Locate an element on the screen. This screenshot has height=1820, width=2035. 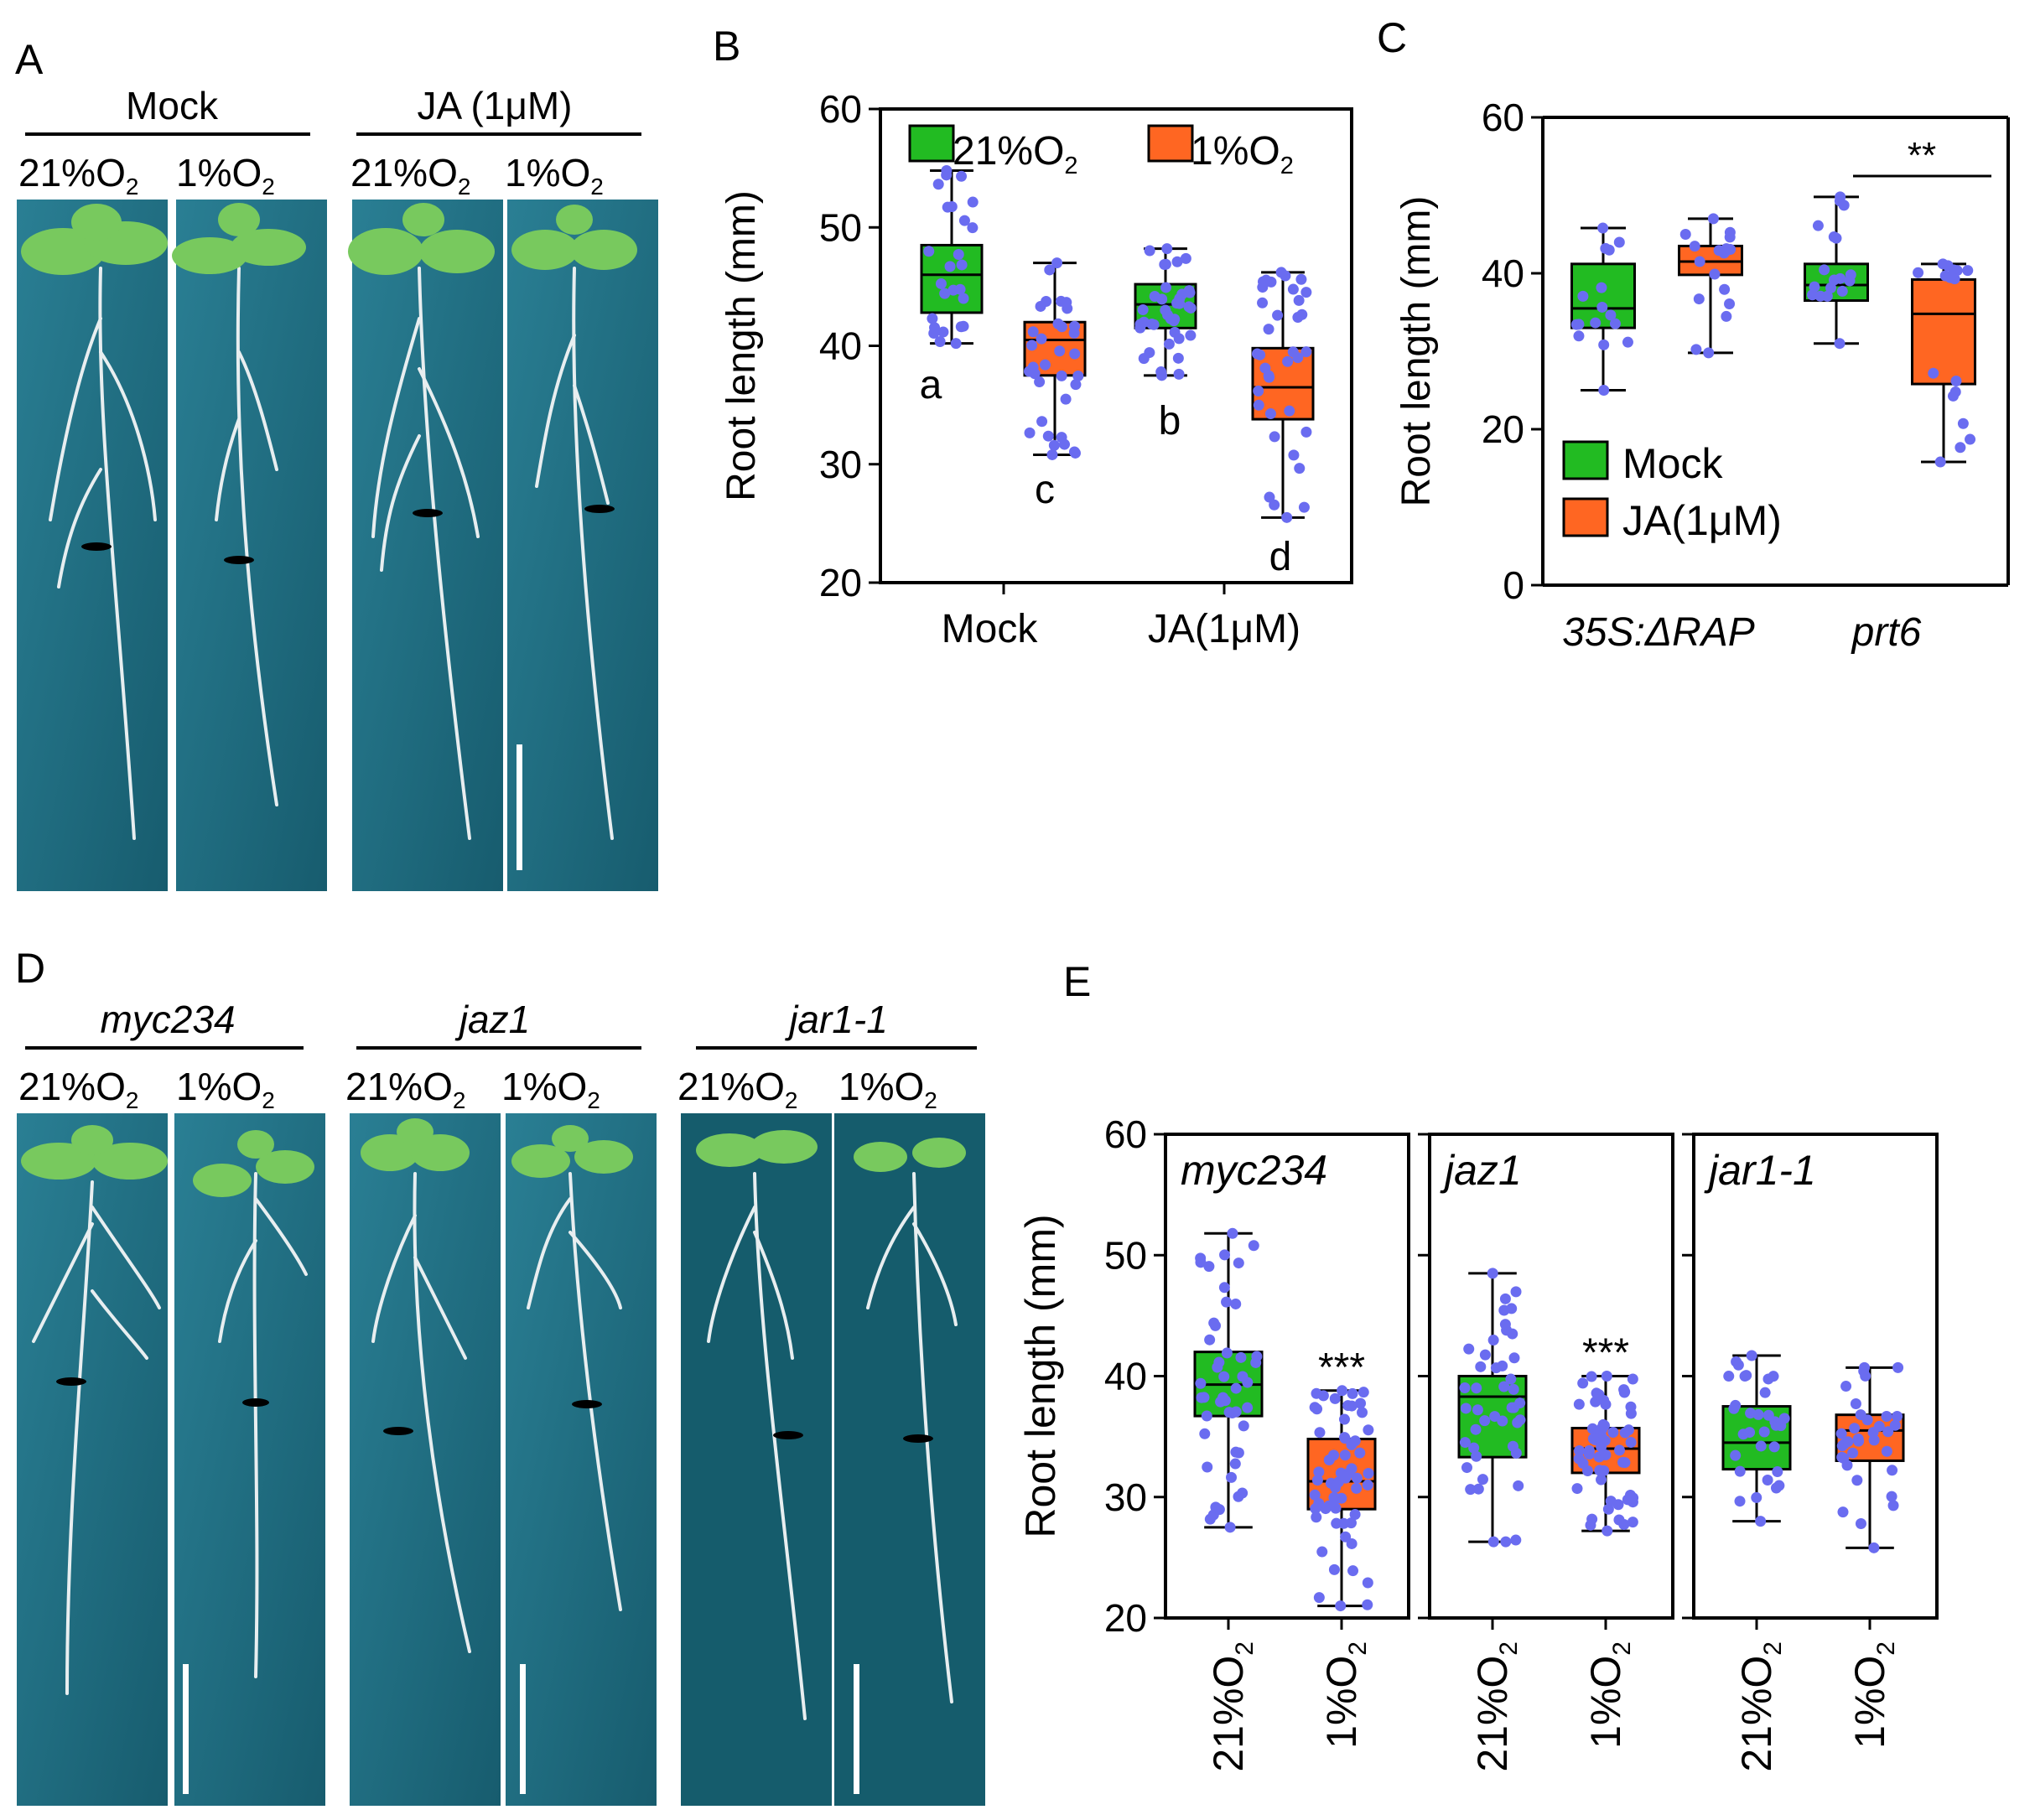
subpanel-jar1-1: jar1-1 21%O2 1%O2 is located at coordinates (1810, 1452).